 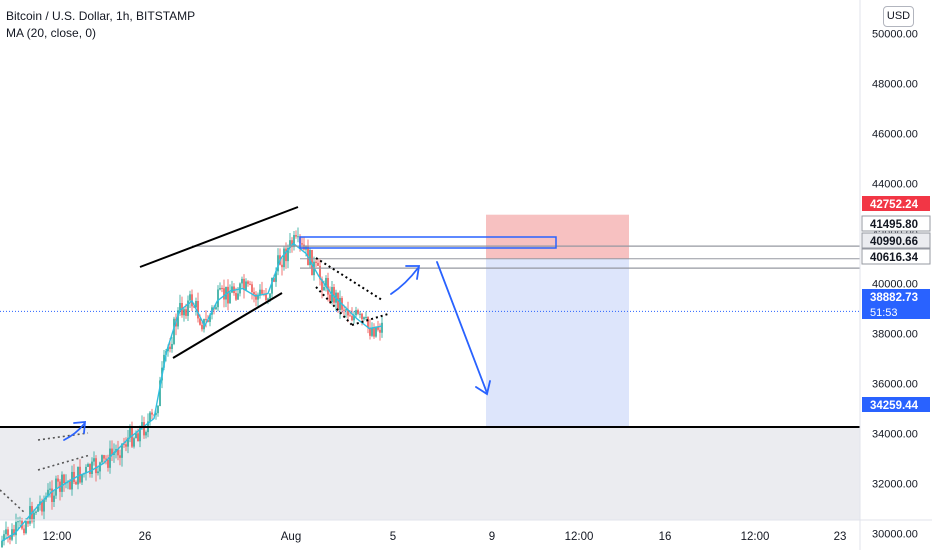 I want to click on price-tag-label: 34259.44, so click(x=894, y=406).